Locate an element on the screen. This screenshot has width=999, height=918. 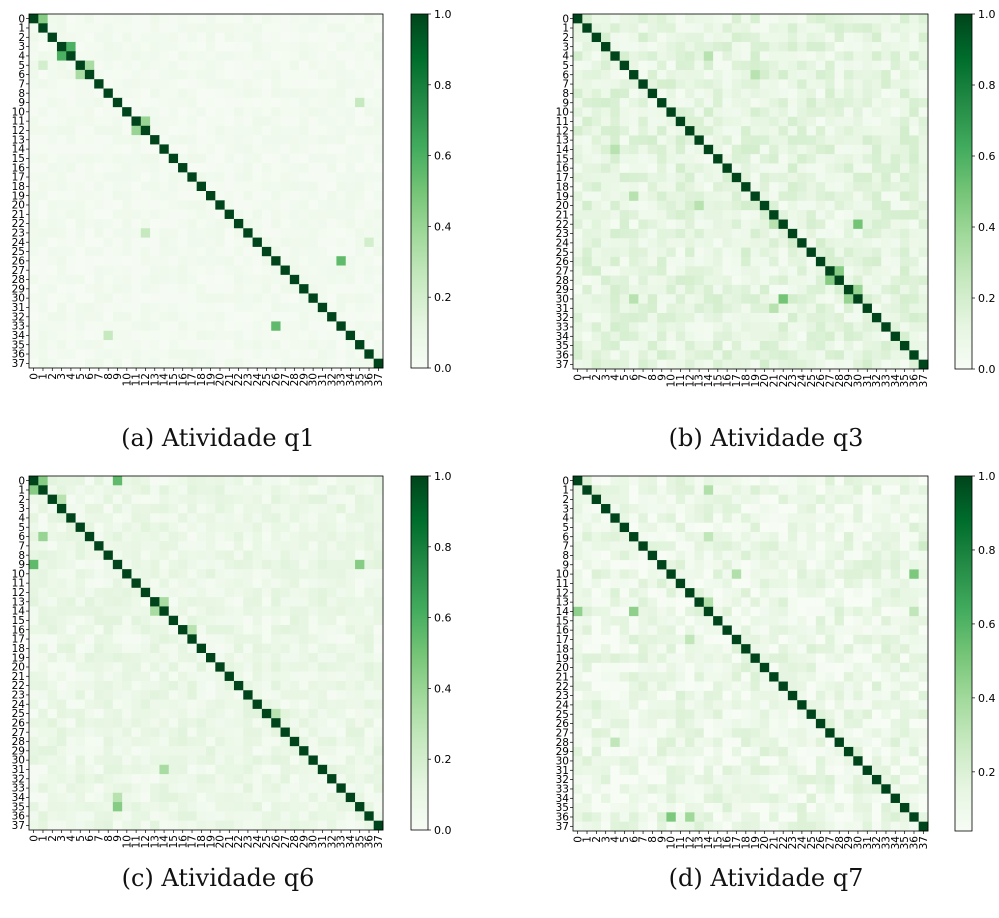
y-tick-label: 15 is located at coordinates (562, 159).